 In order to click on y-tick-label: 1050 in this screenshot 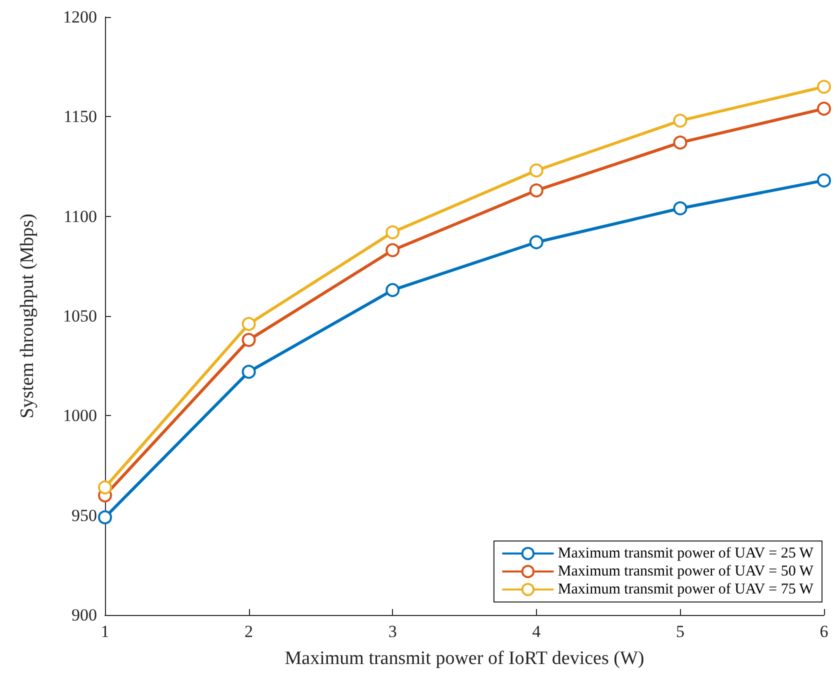, I will do `click(80, 316)`.